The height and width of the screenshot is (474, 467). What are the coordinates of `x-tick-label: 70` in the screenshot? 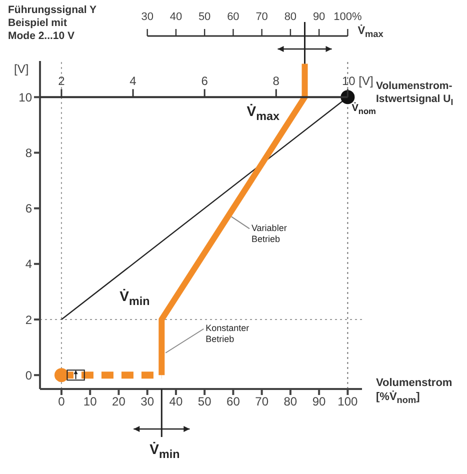 It's located at (262, 401).